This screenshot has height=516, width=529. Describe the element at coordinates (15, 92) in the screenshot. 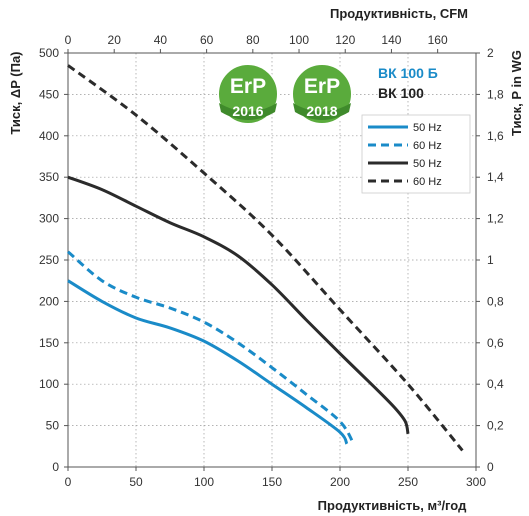

I see `left-axis-title: Тиск, ΔP (Па)` at that location.